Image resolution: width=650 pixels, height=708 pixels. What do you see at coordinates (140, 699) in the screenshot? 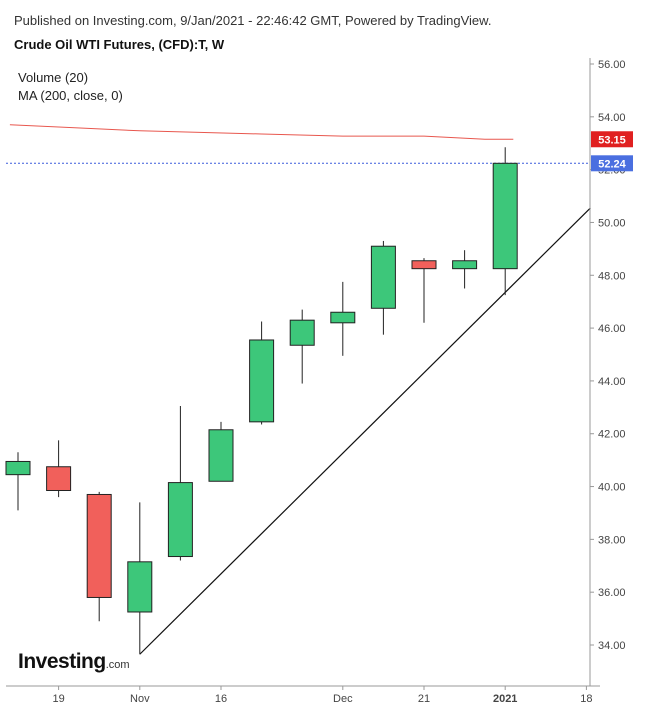
I see `x-tick-label: Nov` at bounding box center [140, 699].